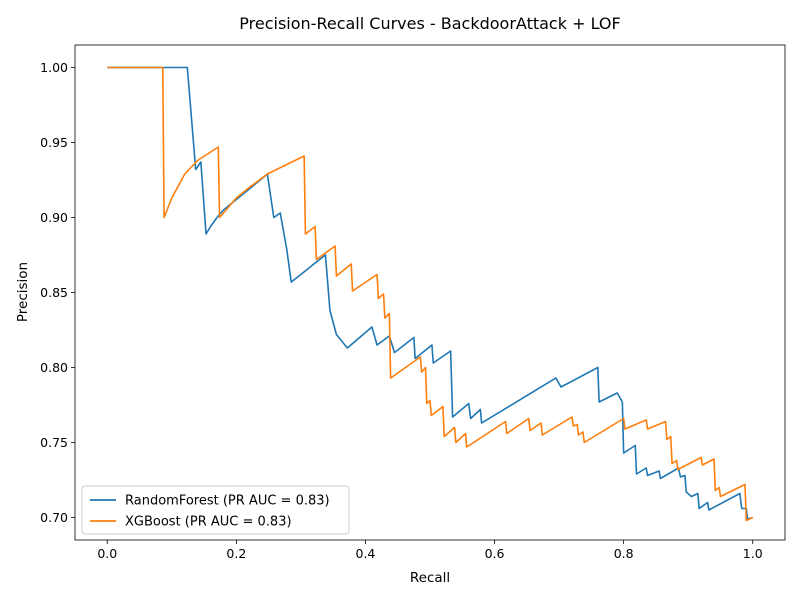  I want to click on y-tick-label: 1.00, so click(54, 67).